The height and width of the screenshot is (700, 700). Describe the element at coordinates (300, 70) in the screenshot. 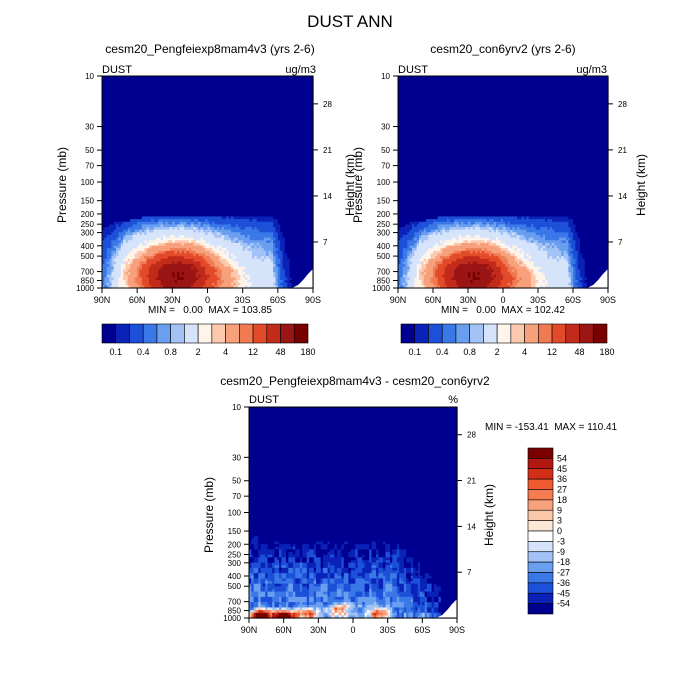

I see `units-label: ug/m3` at that location.